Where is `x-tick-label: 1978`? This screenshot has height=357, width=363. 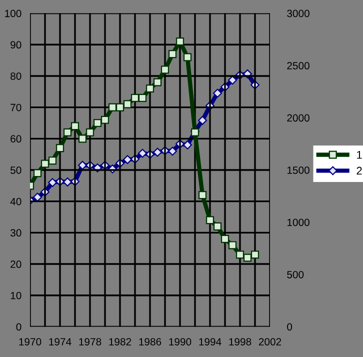
x-tick-label: 1978 is located at coordinates (90, 342).